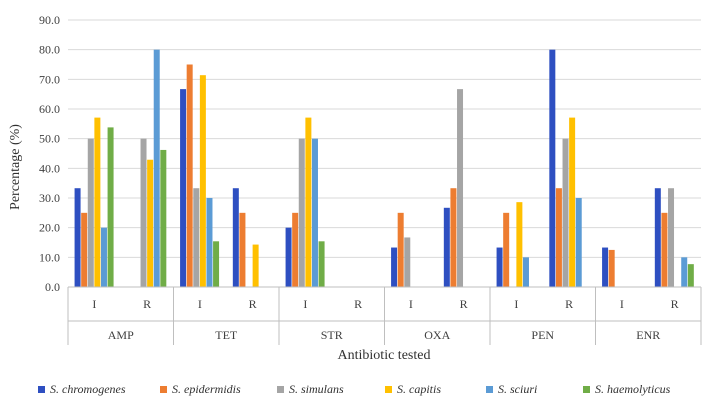 This screenshot has width=718, height=420. What do you see at coordinates (226, 335) in the screenshot?
I see `x-group-label: TET` at bounding box center [226, 335].